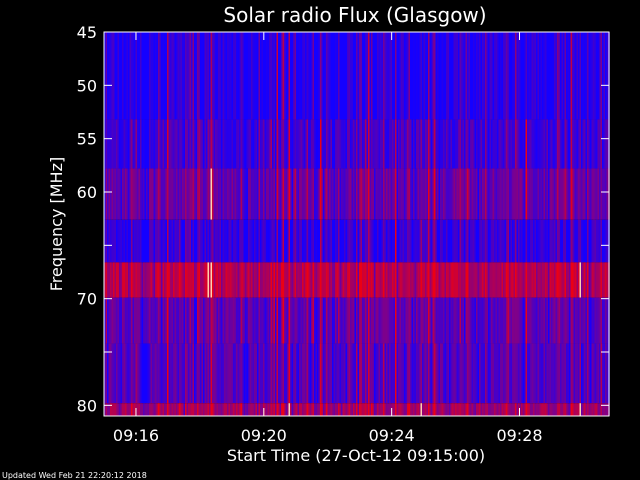  I want to click on chart-title: Solar radio Flux (Glasgow), so click(354, 15).